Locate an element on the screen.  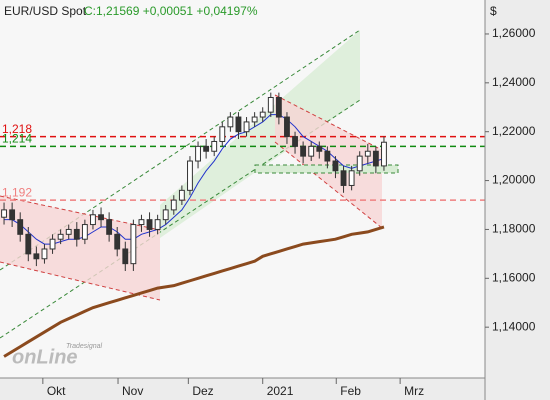
y-tick-label: 1,16000 is located at coordinates (514, 277).